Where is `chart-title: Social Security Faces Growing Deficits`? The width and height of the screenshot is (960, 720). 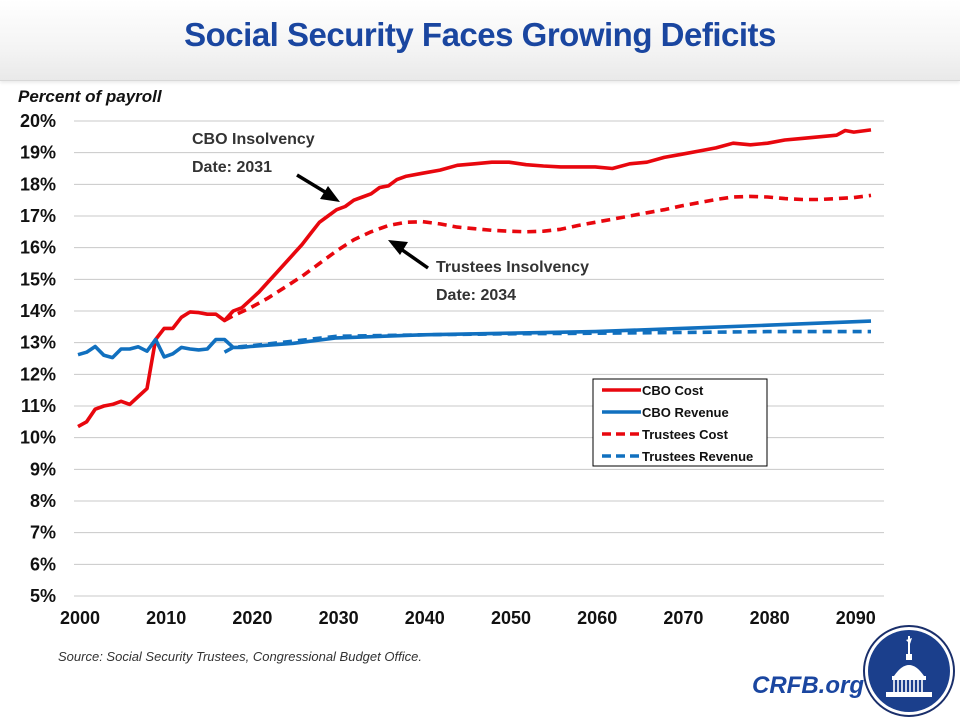 chart-title: Social Security Faces Growing Deficits is located at coordinates (480, 34).